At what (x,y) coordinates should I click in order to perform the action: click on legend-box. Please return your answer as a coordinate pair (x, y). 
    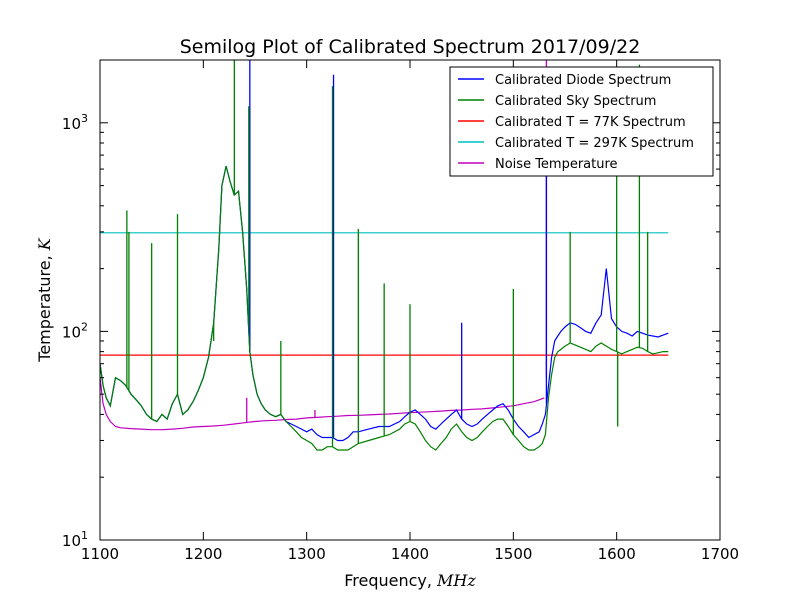
    Looking at the image, I should click on (581, 121).